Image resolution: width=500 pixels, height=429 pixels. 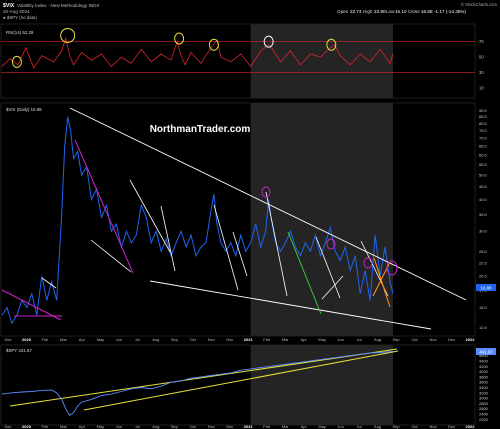 What do you see at coordinates (20, 17) in the screenshot?
I see `header-subnote: ● $SPY (no data)` at bounding box center [20, 17].